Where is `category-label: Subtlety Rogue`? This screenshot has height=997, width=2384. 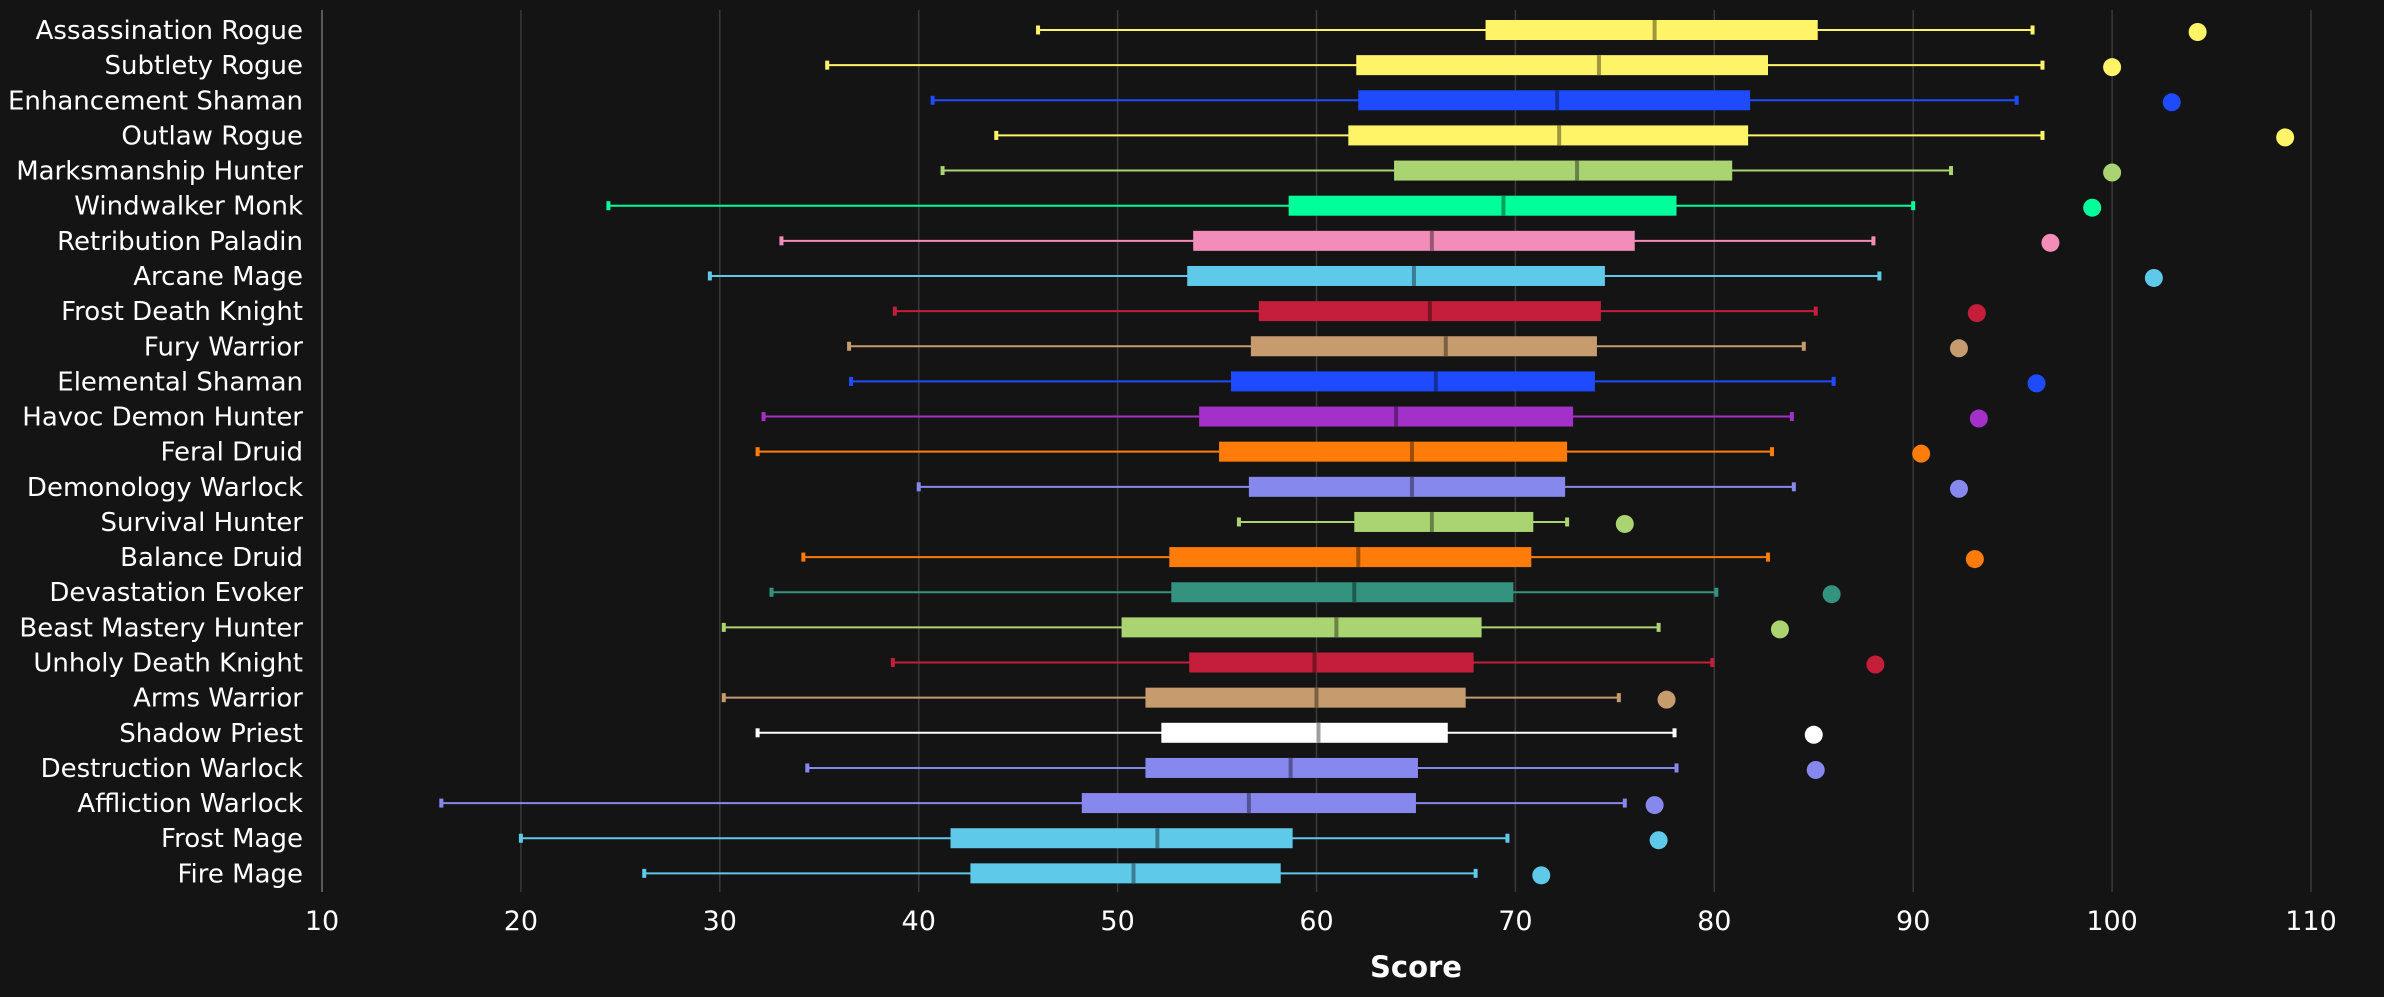
category-label: Subtlety Rogue is located at coordinates (203, 66).